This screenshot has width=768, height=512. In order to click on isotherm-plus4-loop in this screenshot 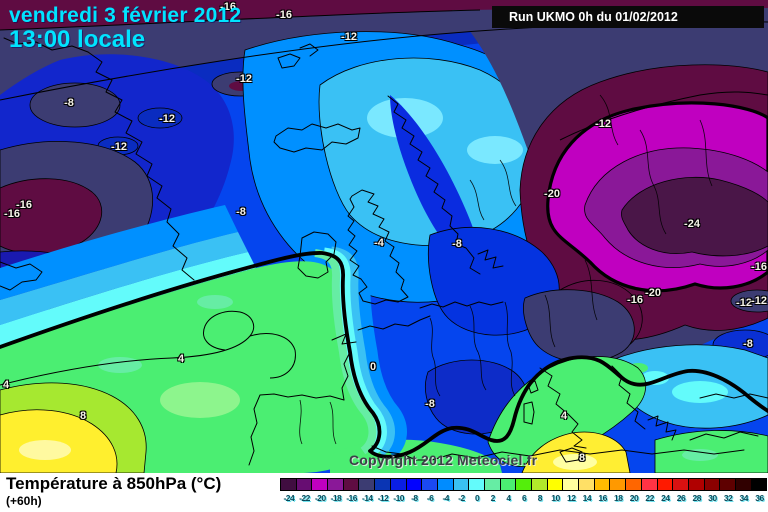, I will do `click(272, 356)`.